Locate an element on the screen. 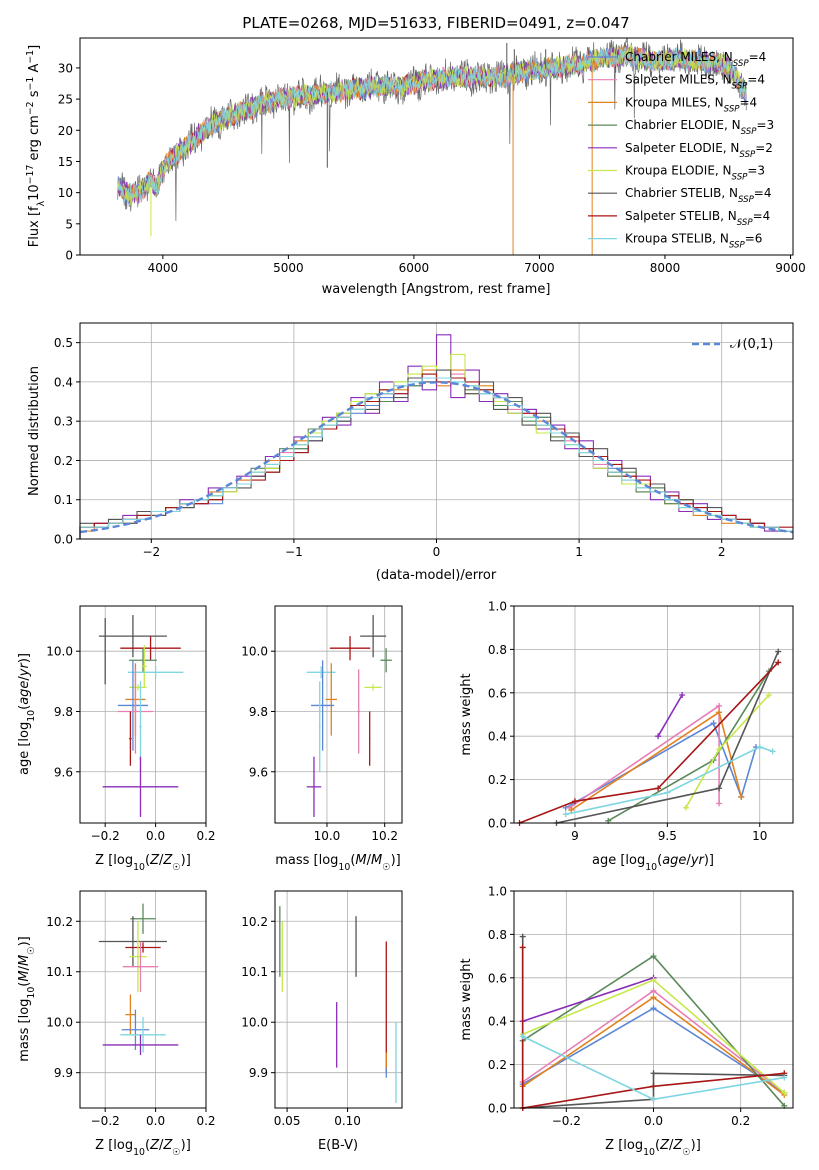  massebv-xlabel: E(B-V) is located at coordinates (338, 1145).